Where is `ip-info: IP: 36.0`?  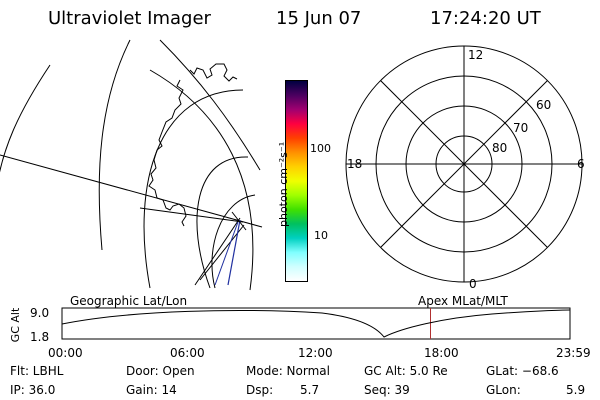
ip-info: IP: 36.0 is located at coordinates (33, 390).